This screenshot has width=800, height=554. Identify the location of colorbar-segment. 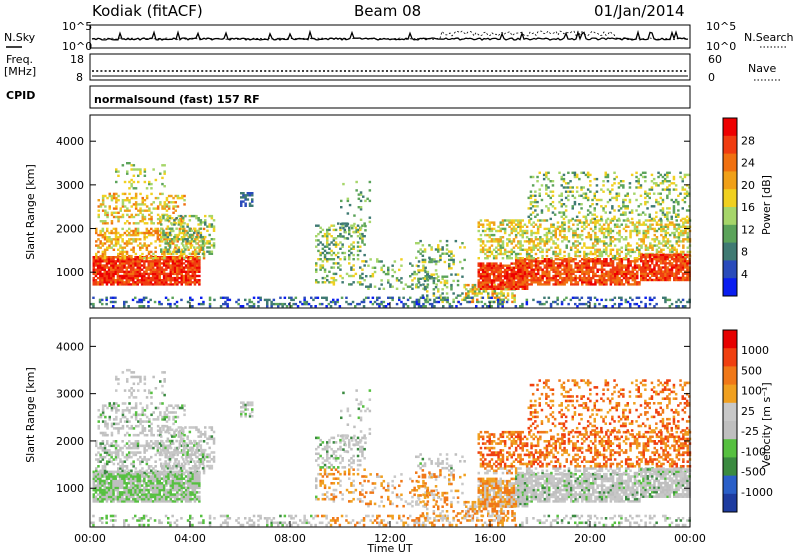
(730, 216).